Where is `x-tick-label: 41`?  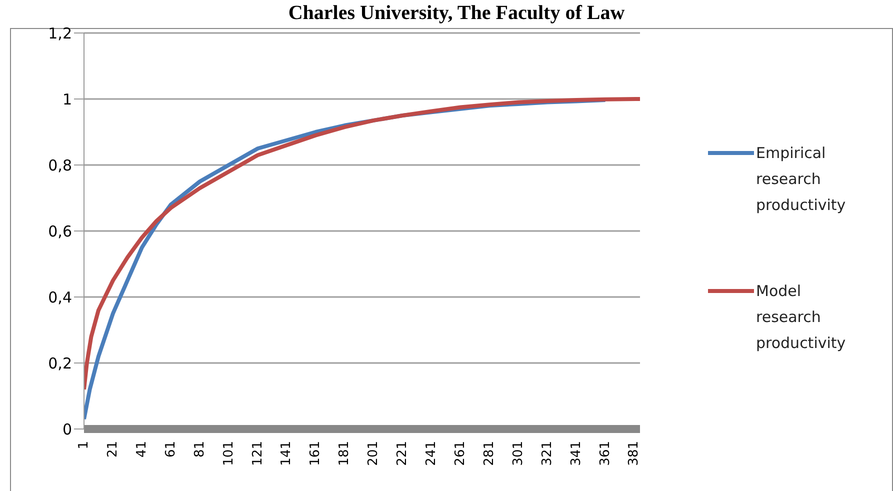 x-tick-label: 41 is located at coordinates (142, 449).